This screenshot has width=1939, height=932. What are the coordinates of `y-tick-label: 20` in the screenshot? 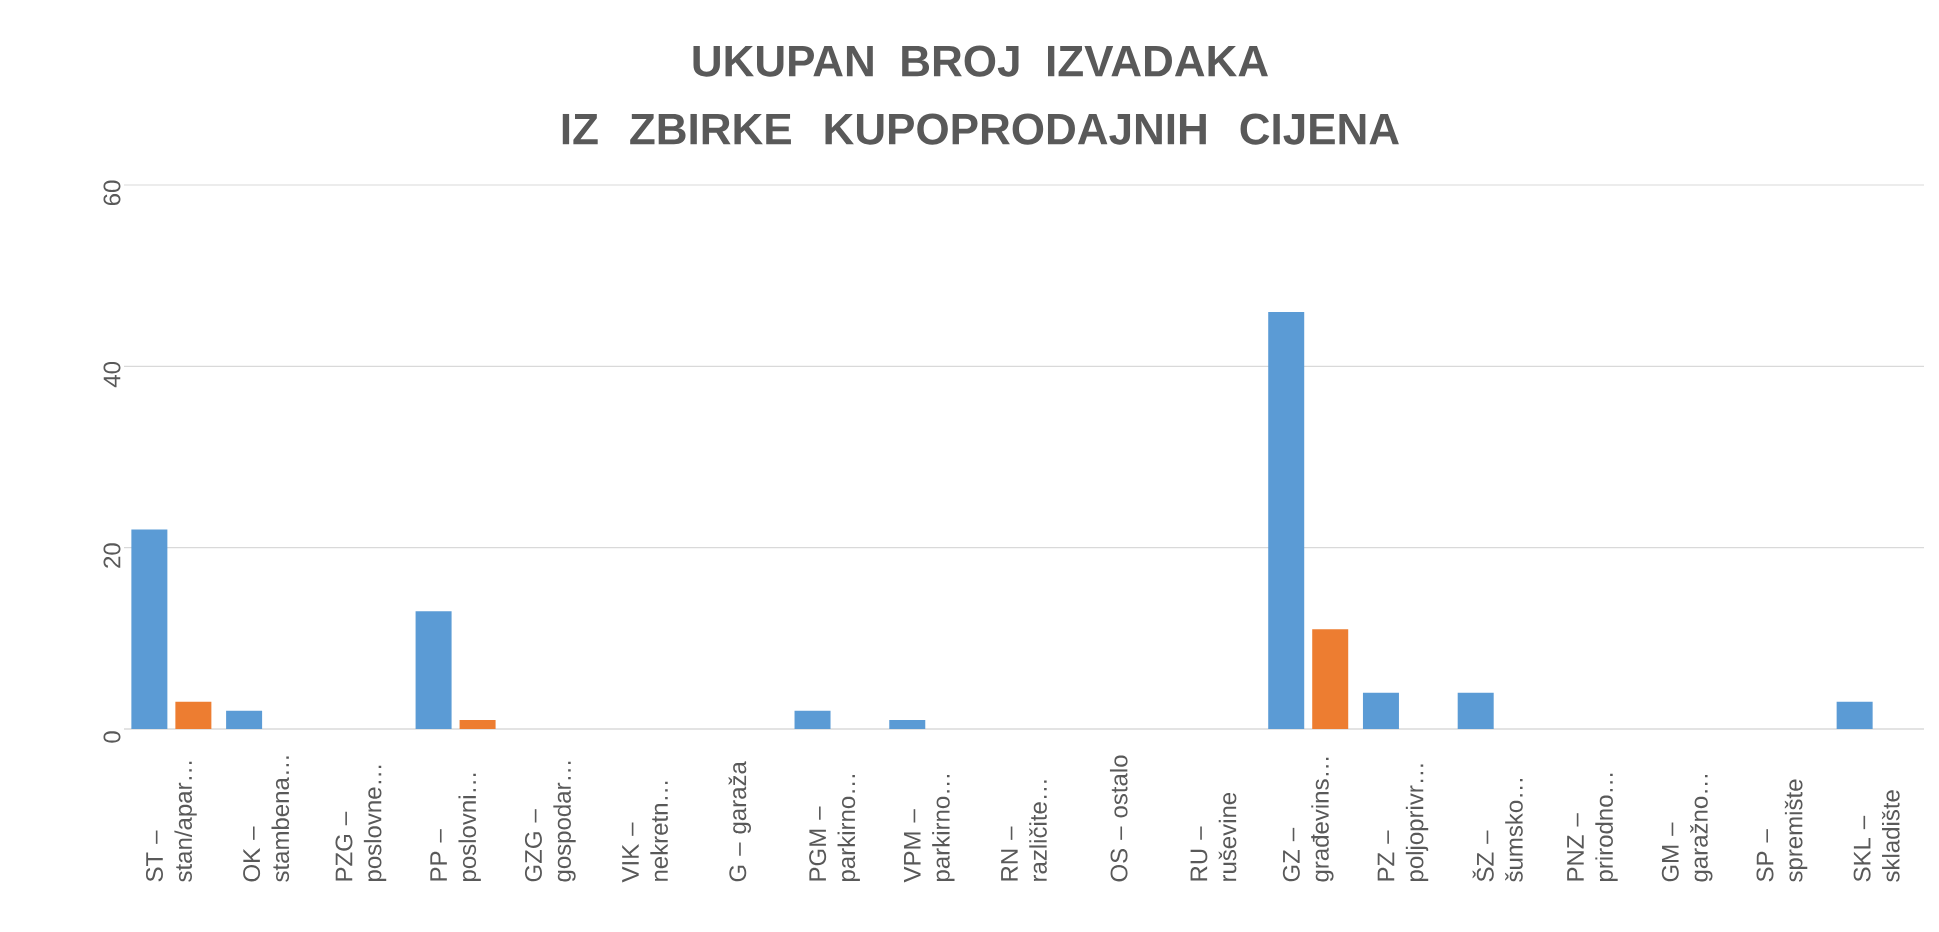 It's located at (112, 555).